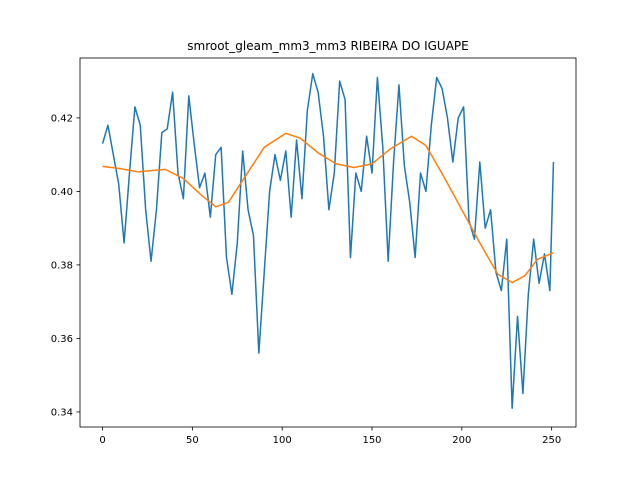 This screenshot has width=640, height=480. What do you see at coordinates (62, 412) in the screenshot?
I see `y-tick-label: 0.34` at bounding box center [62, 412].